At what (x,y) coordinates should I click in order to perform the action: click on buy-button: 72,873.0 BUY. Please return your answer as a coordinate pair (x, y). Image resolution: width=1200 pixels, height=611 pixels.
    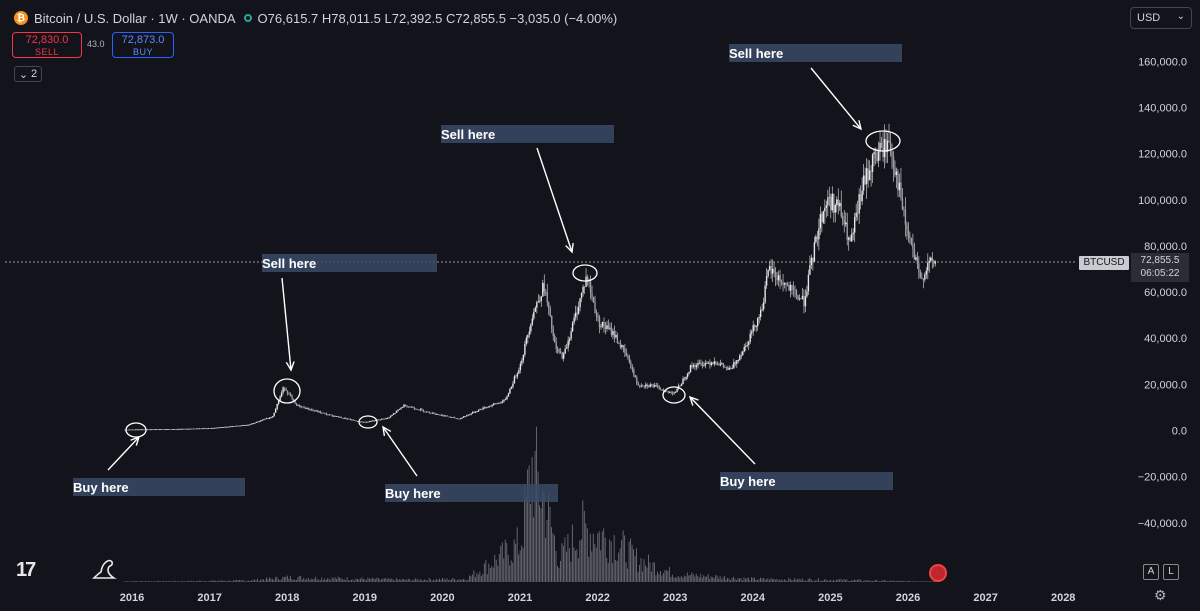
    Looking at the image, I should click on (143, 45).